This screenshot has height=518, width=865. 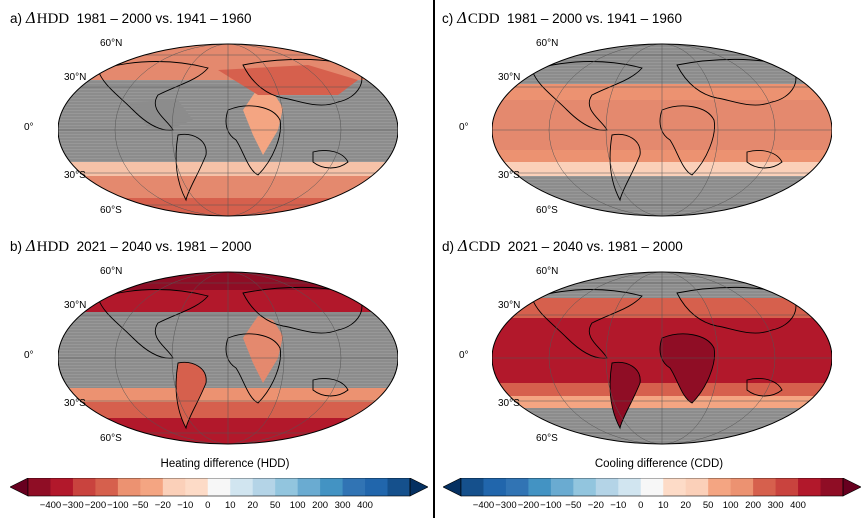 I want to click on colorbar-heating, so click(x=219, y=487).